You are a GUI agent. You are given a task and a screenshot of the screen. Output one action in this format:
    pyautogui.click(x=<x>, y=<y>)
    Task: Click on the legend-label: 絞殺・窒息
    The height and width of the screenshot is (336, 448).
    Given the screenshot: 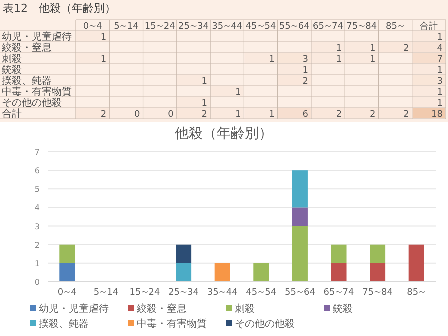 What is the action you would take?
    pyautogui.click(x=161, y=309)
    